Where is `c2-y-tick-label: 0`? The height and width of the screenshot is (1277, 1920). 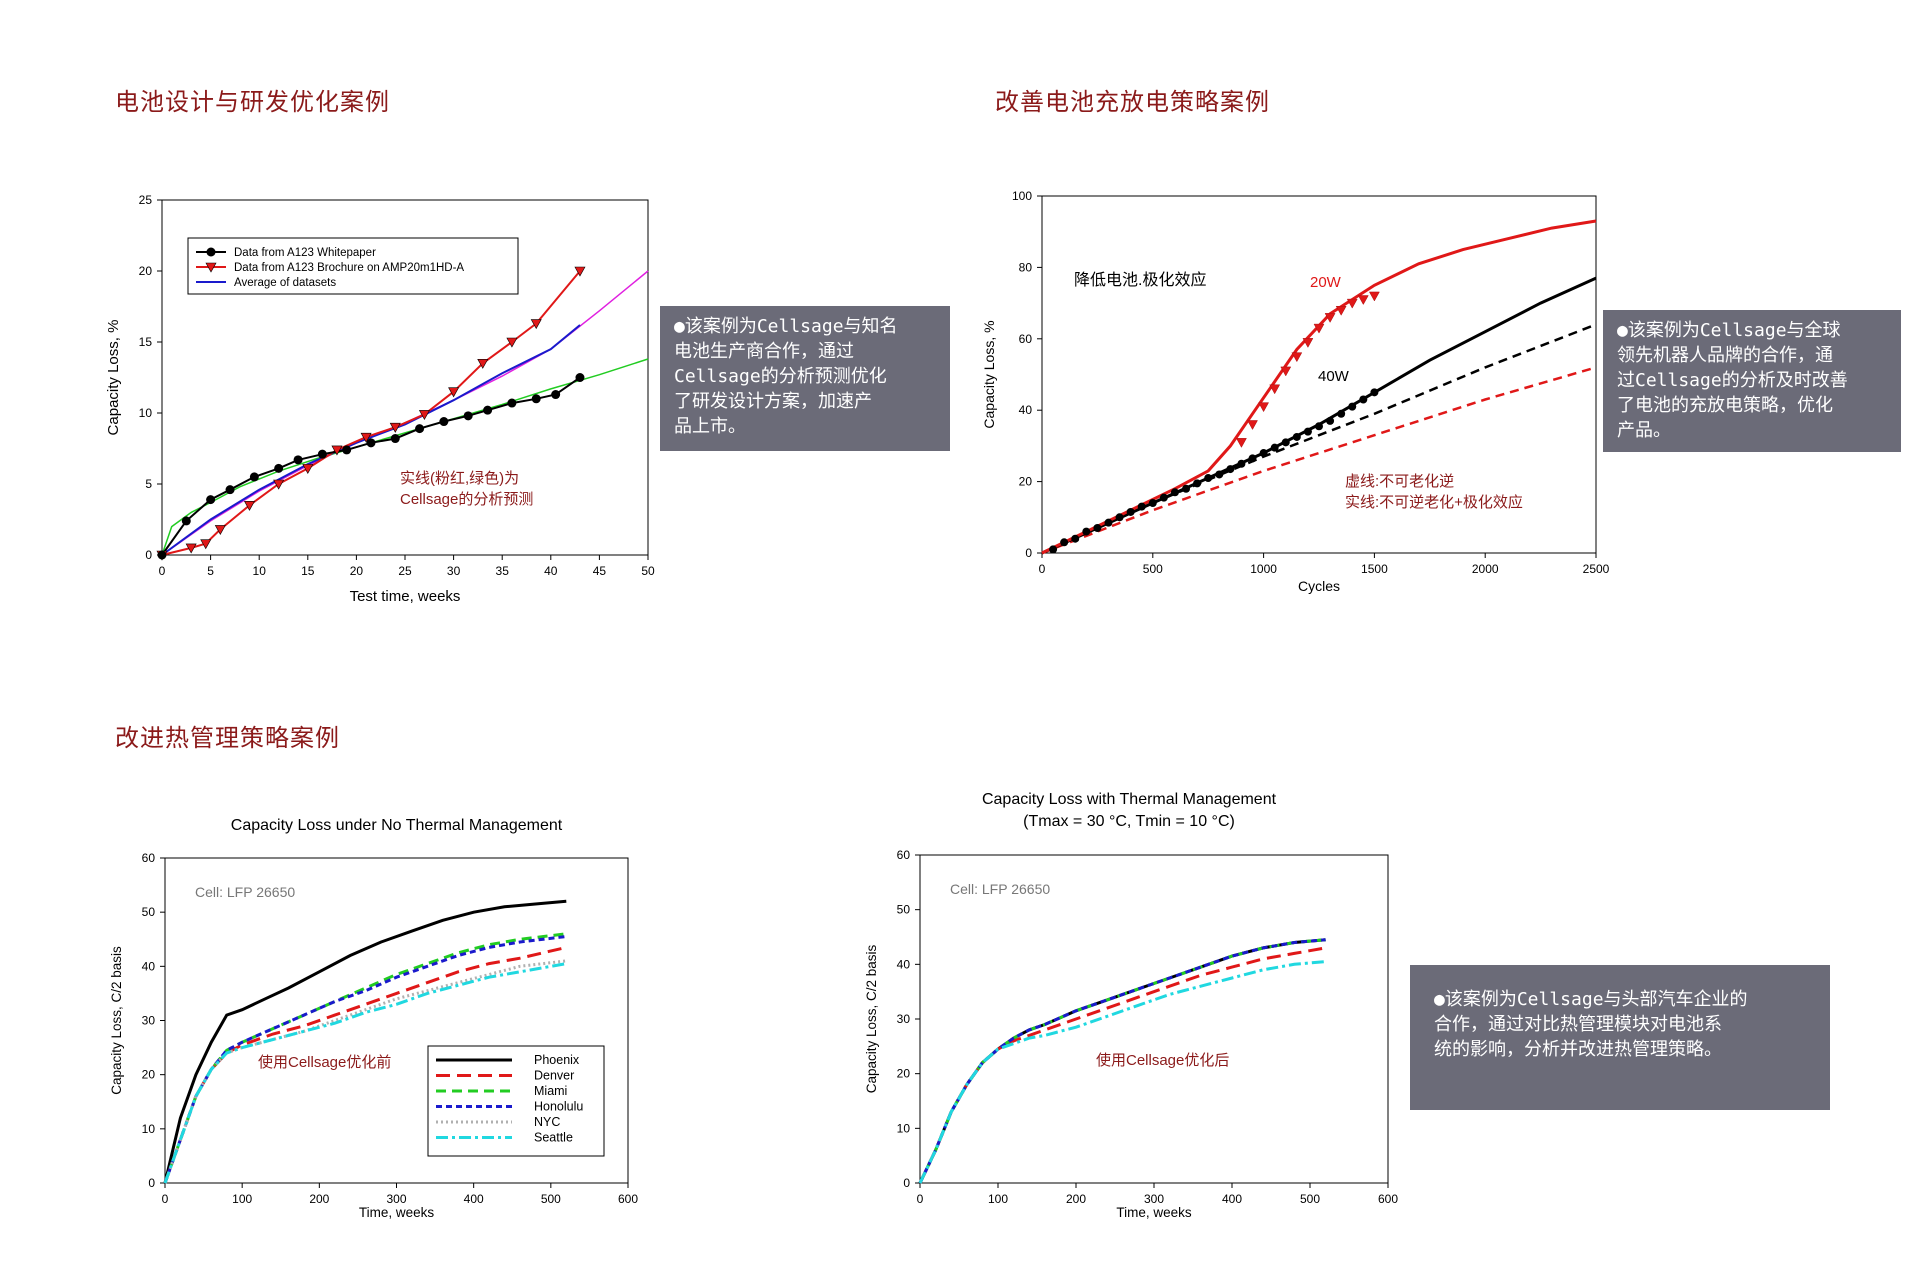
c2-y-tick-label: 0 is located at coordinates (1028, 553).